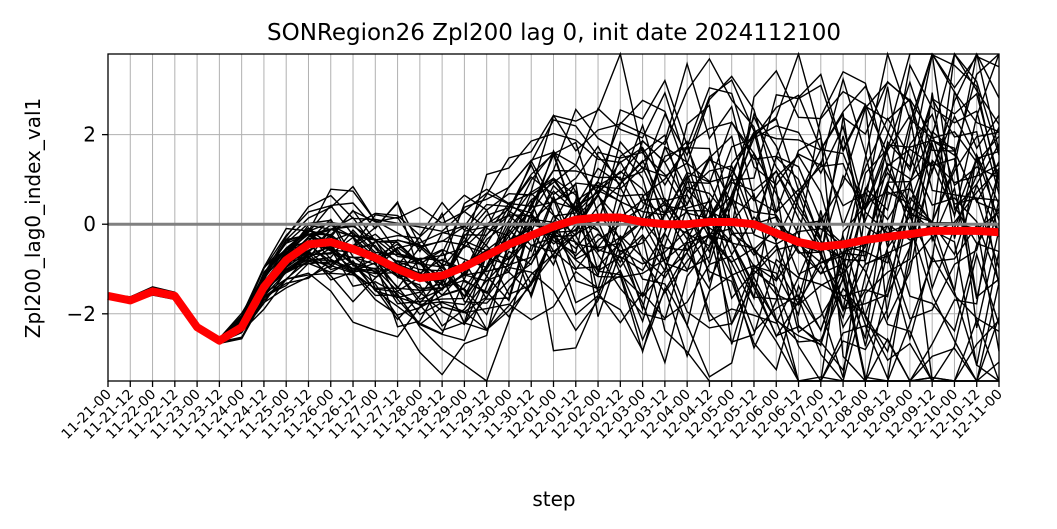 Image resolution: width=1057 pixels, height=529 pixels. I want to click on y-tick-label: 2, so click(89, 135).